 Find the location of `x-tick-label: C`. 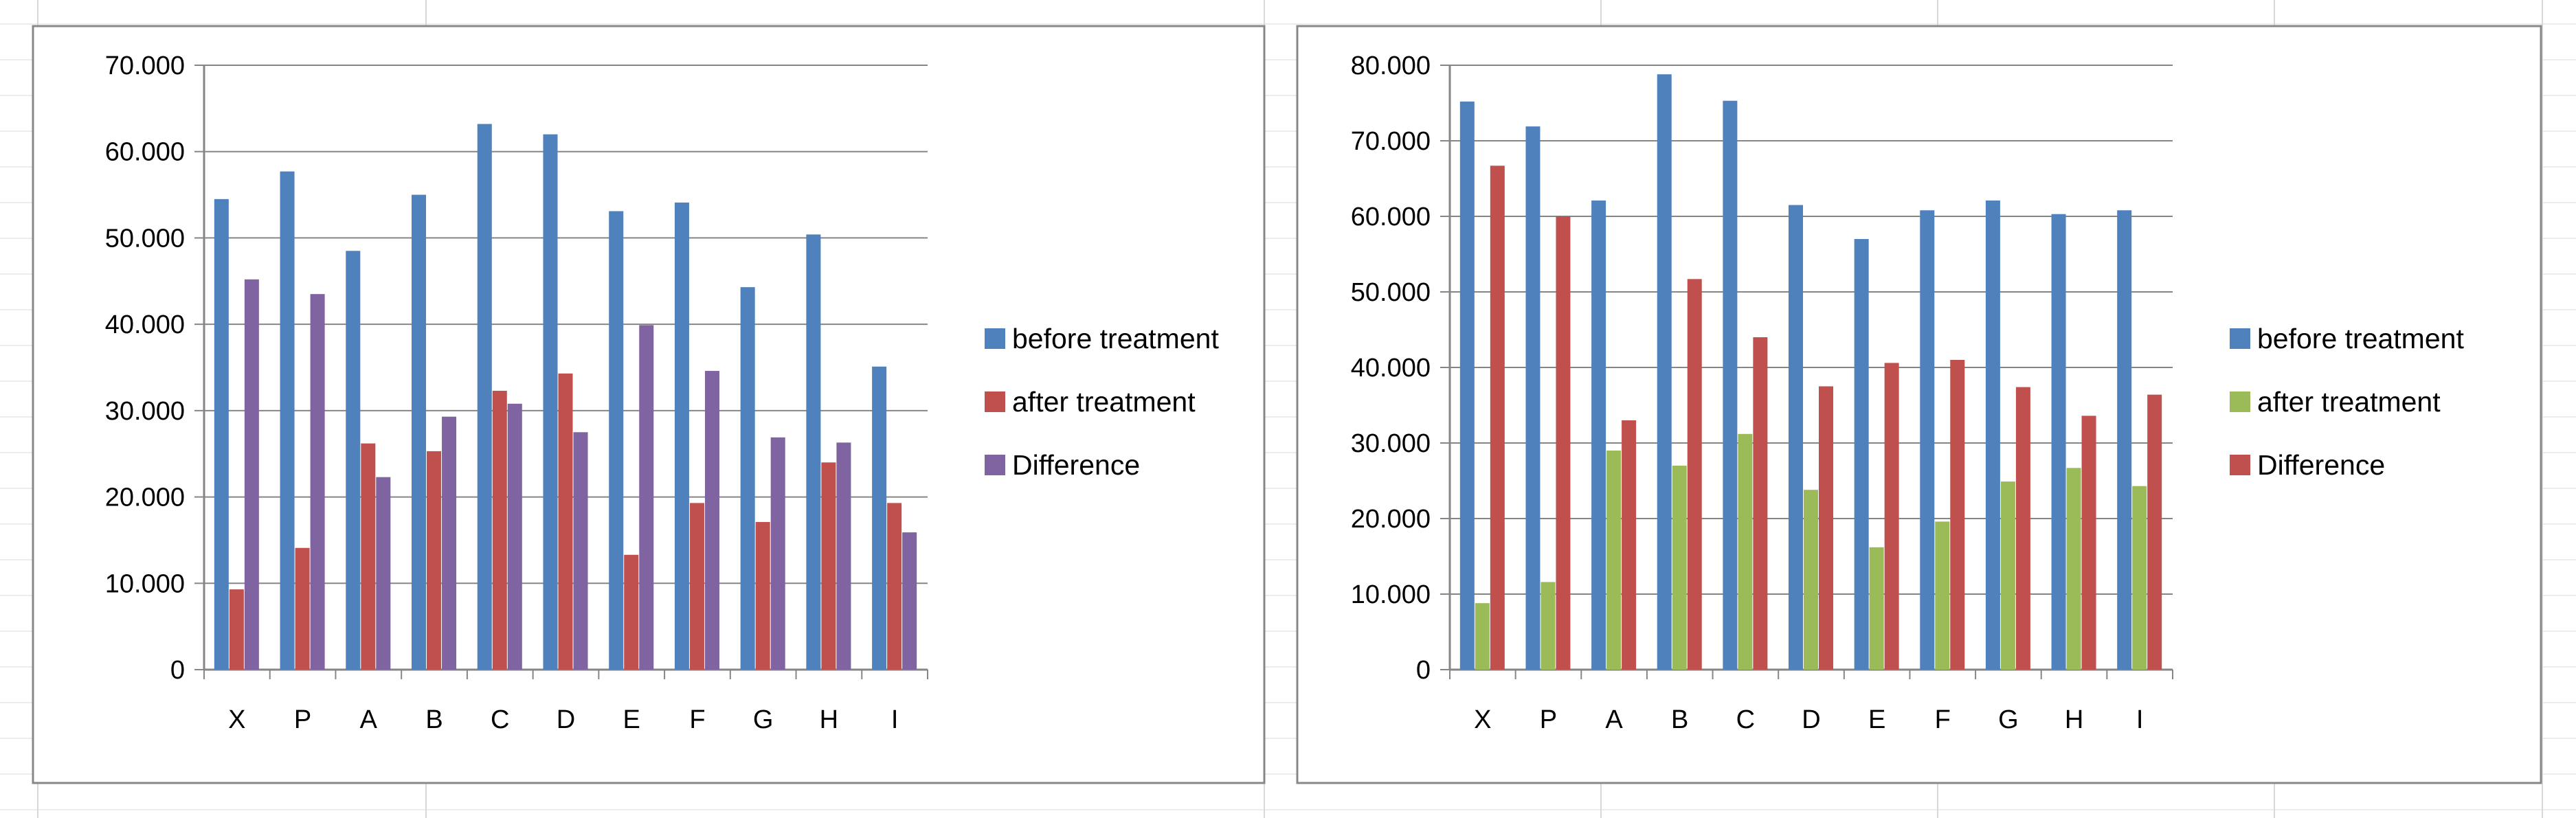

x-tick-label: C is located at coordinates (500, 719).